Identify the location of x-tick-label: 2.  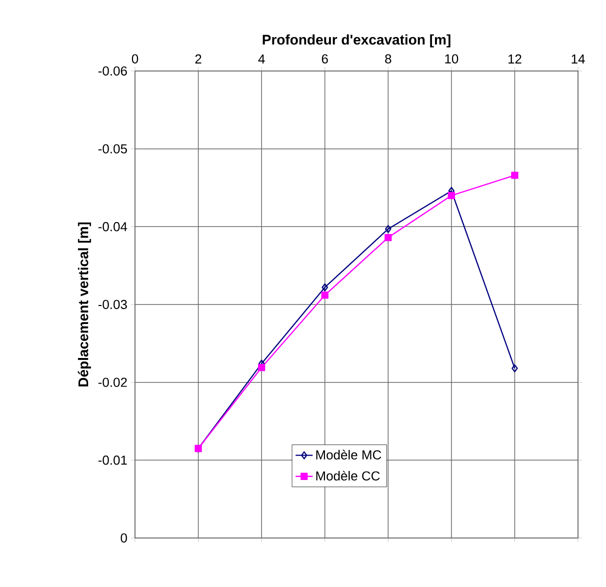
(198, 59).